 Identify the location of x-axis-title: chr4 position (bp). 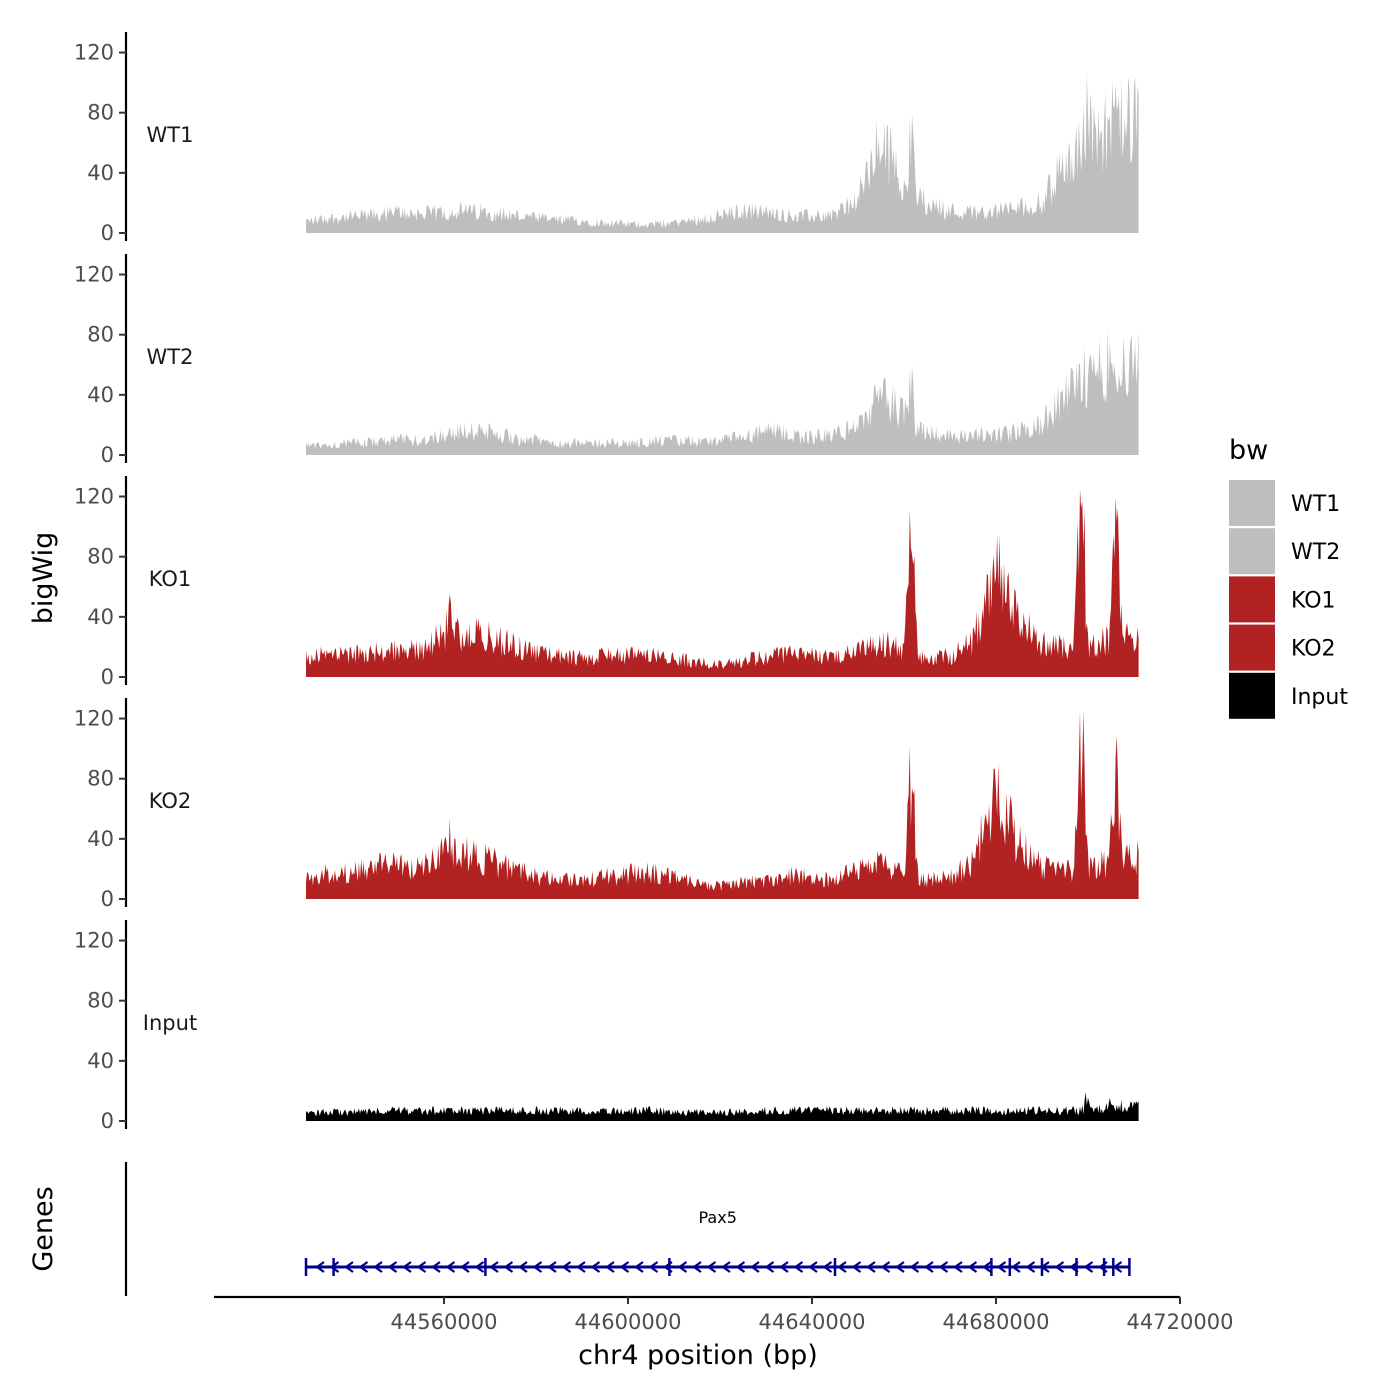
(698, 1355).